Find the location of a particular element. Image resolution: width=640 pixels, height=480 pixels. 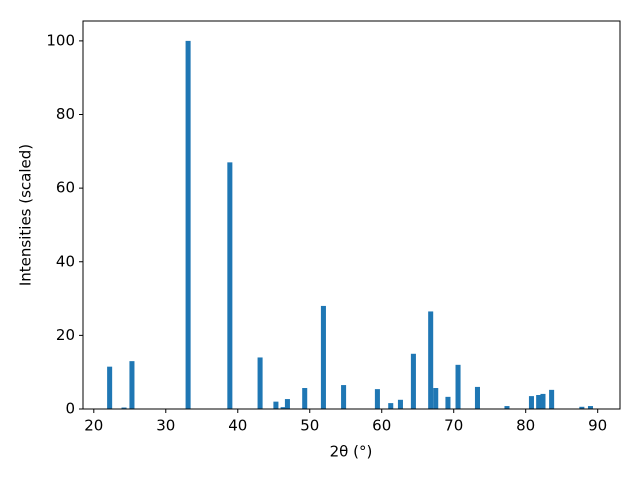

x-tick-label: 50 is located at coordinates (309, 426).